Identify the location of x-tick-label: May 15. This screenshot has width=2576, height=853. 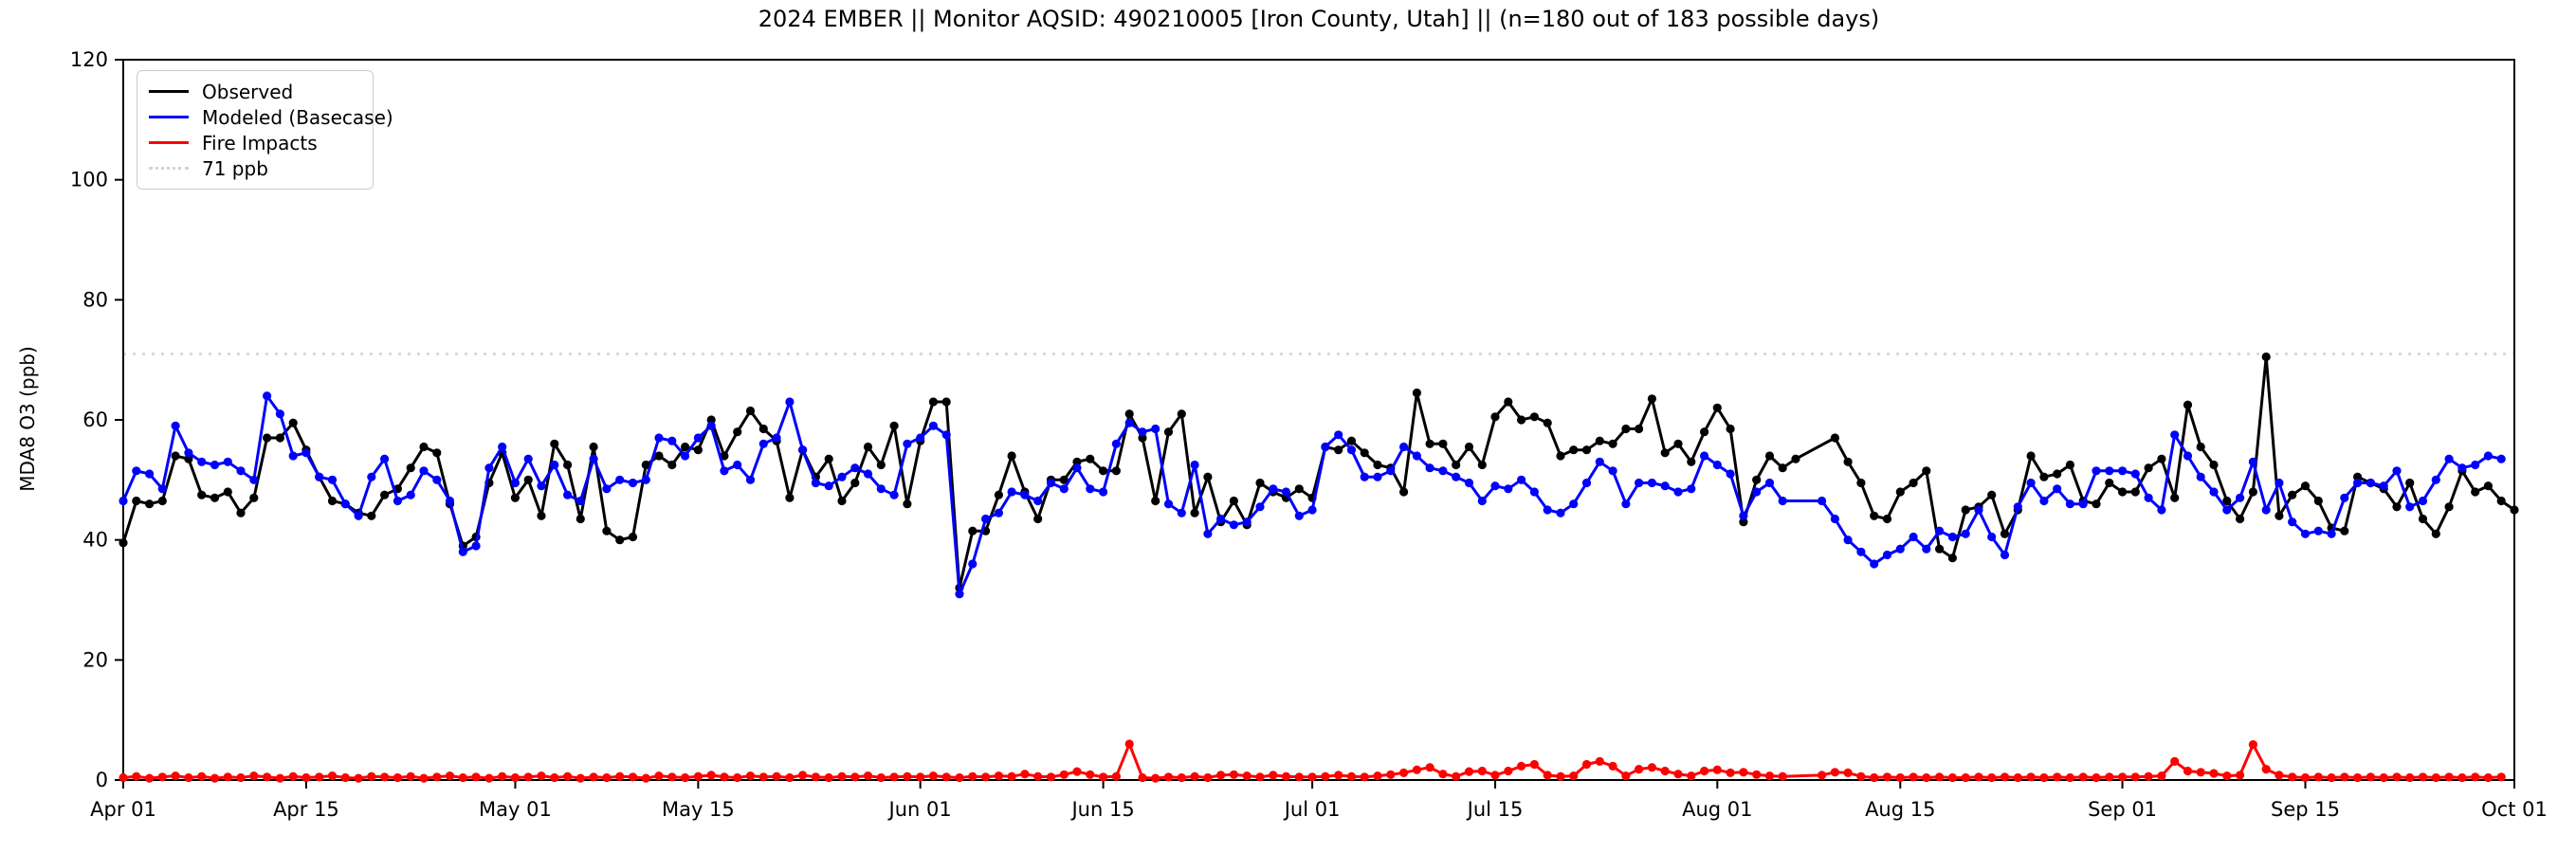
(698, 809).